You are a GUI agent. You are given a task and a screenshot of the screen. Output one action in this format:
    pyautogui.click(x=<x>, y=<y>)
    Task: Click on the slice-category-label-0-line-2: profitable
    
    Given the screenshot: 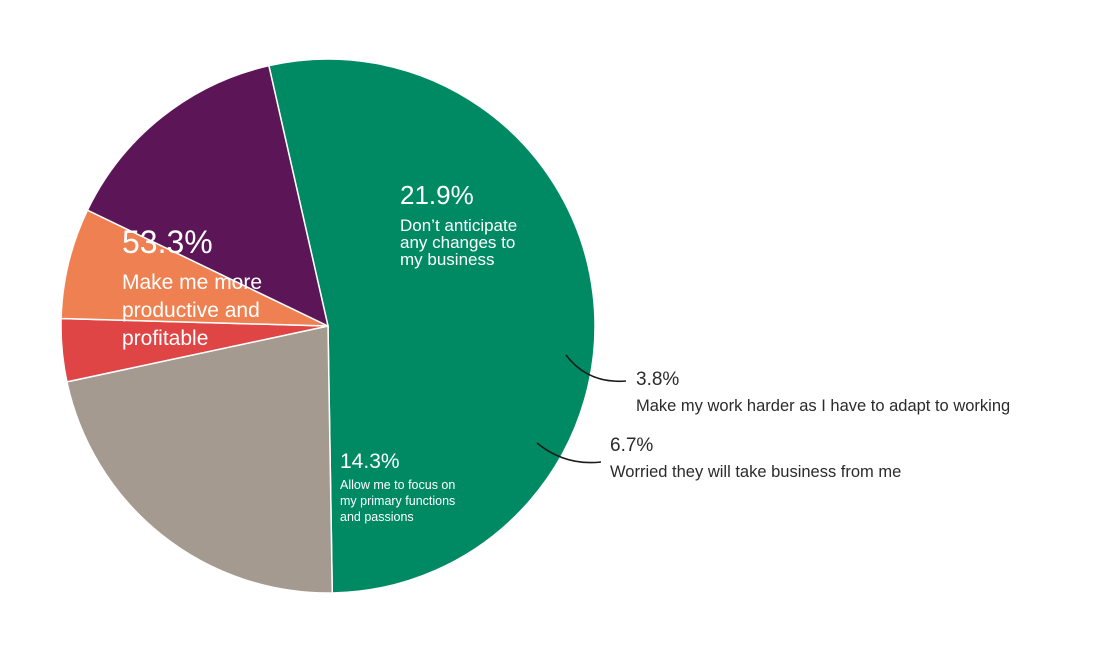 What is the action you would take?
    pyautogui.click(x=165, y=338)
    